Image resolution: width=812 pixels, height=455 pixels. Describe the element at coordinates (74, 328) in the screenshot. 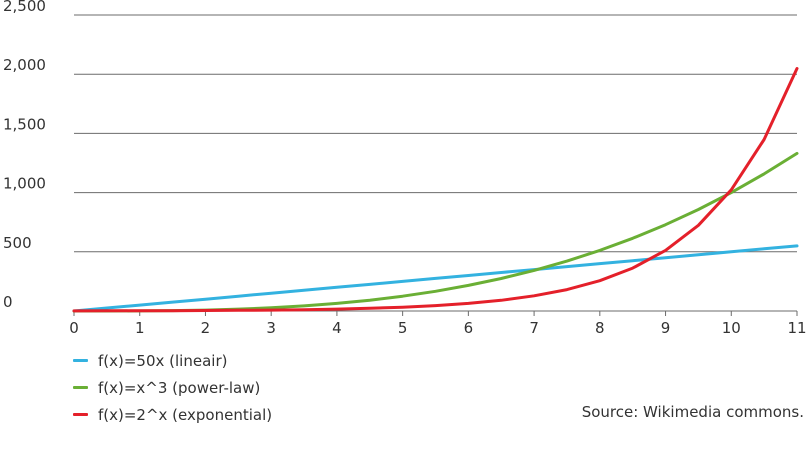

I see `x-tick-label: 0` at that location.